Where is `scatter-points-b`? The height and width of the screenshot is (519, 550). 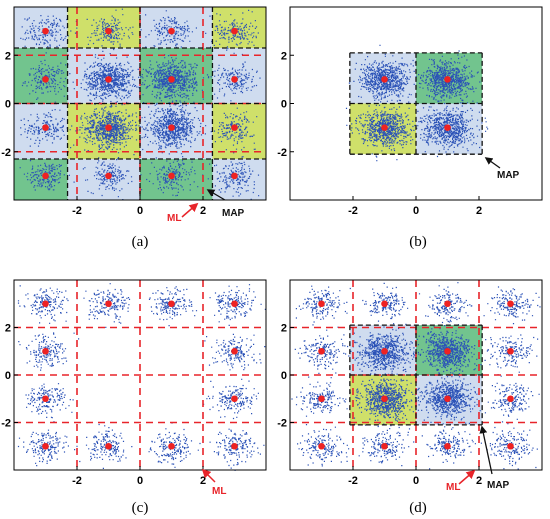
scatter-points-b is located at coordinates (417, 103).